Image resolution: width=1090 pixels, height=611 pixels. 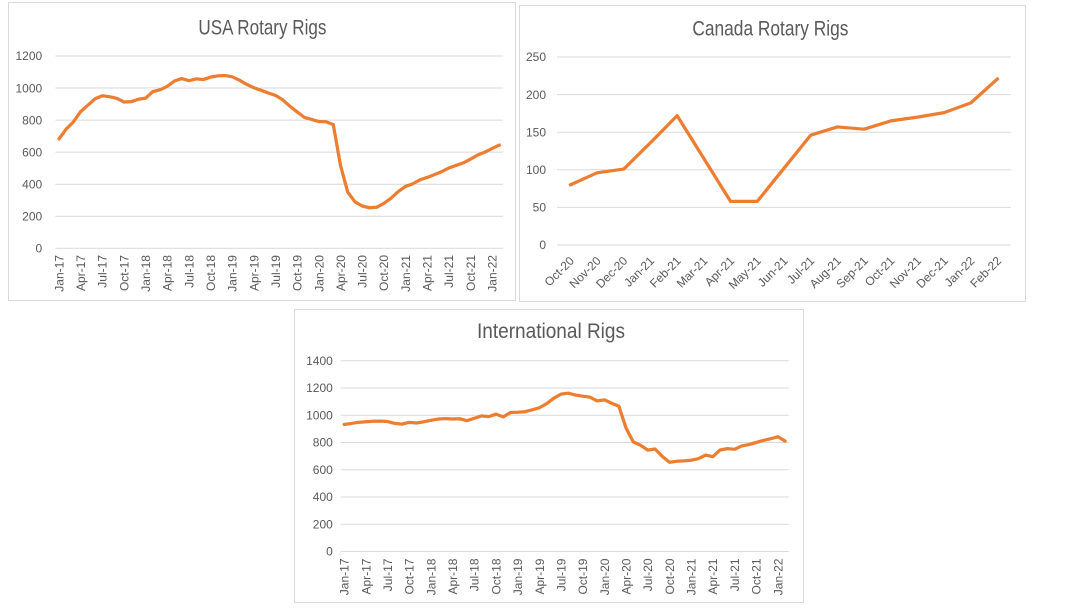 What do you see at coordinates (770, 28) in the screenshot?
I see `svg-text: Canada Rotary Rigs` at bounding box center [770, 28].